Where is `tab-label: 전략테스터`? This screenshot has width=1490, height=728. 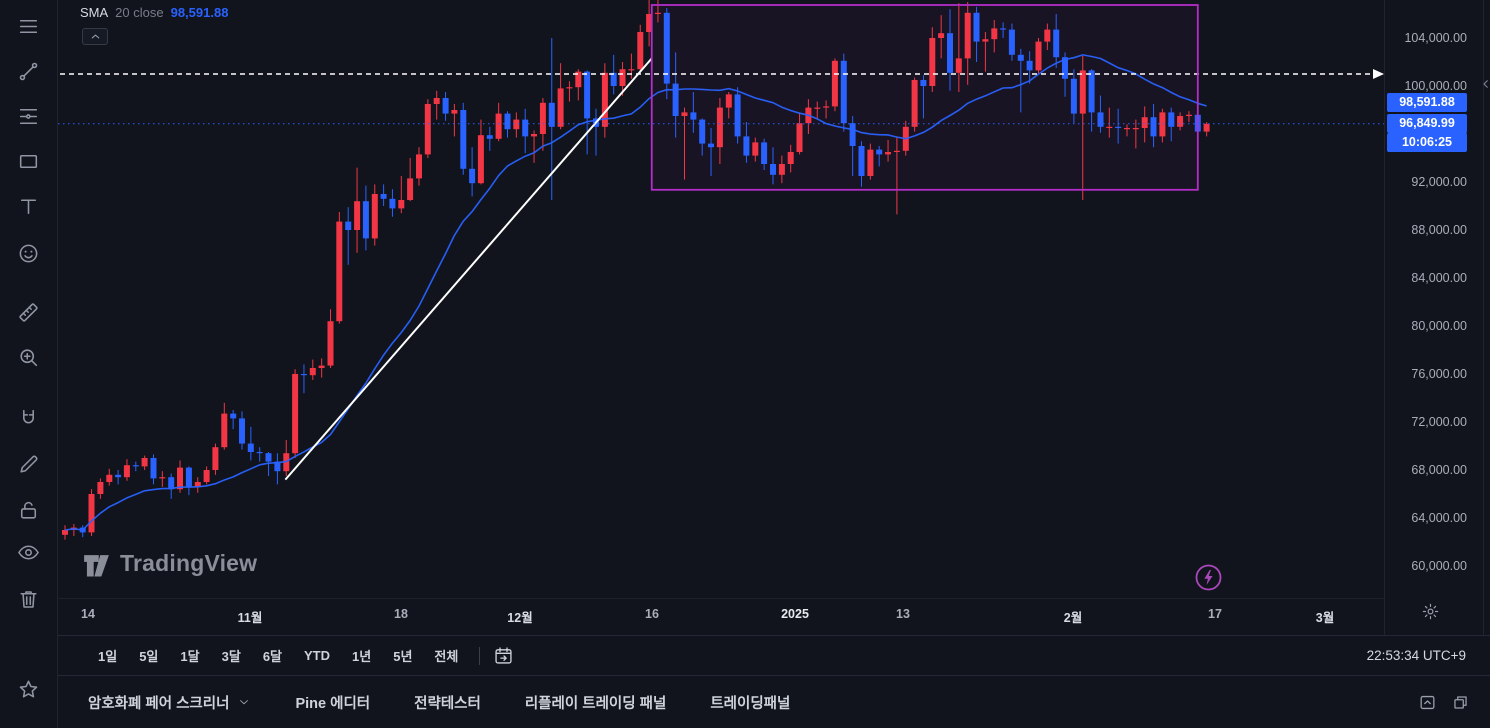 tab-label: 전략테스터 is located at coordinates (447, 703).